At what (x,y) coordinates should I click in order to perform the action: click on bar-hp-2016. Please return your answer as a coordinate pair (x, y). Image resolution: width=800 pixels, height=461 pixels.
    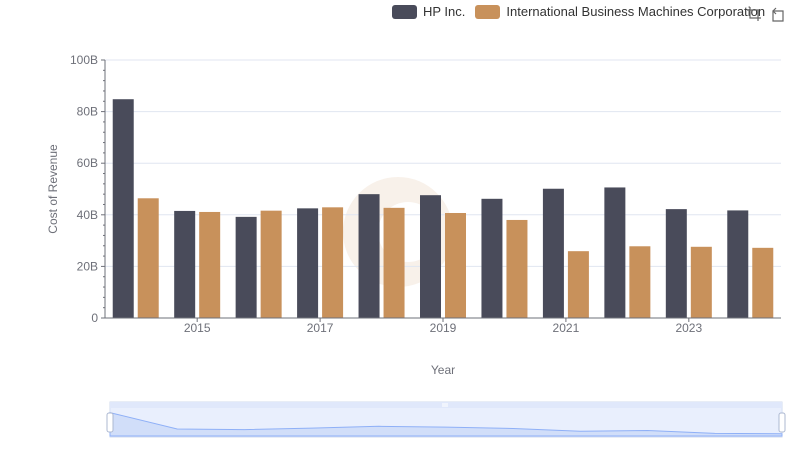
    Looking at the image, I should click on (246, 267).